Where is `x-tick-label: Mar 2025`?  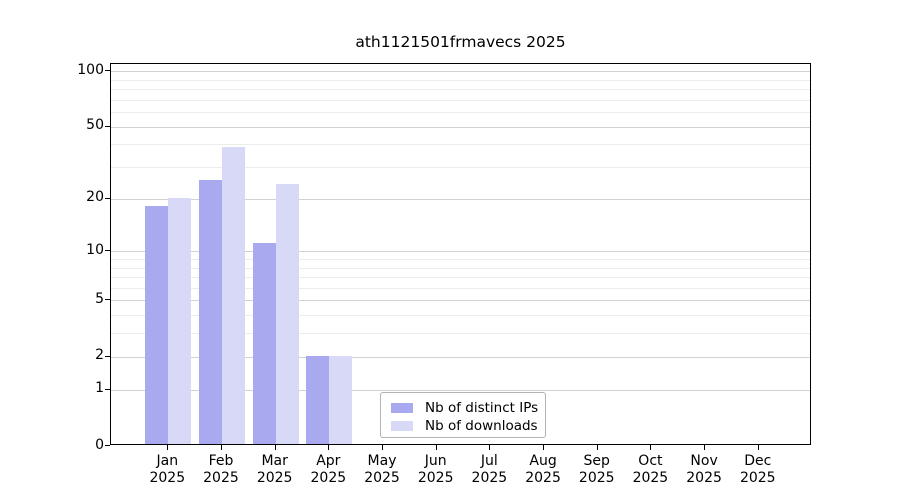 x-tick-label: Mar 2025 is located at coordinates (275, 470).